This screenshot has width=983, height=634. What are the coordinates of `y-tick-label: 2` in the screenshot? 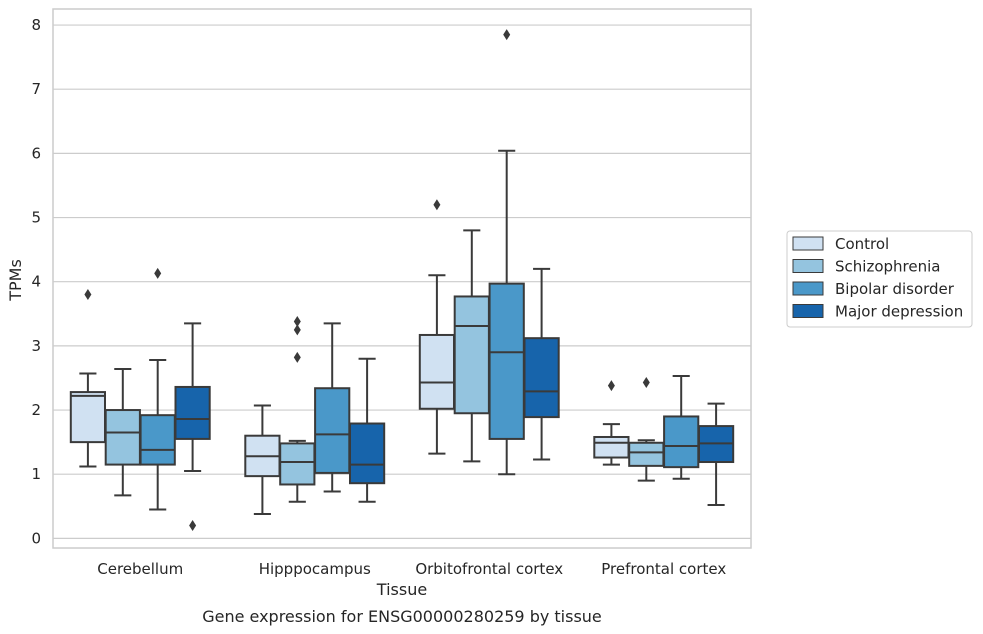 It's located at (36, 410).